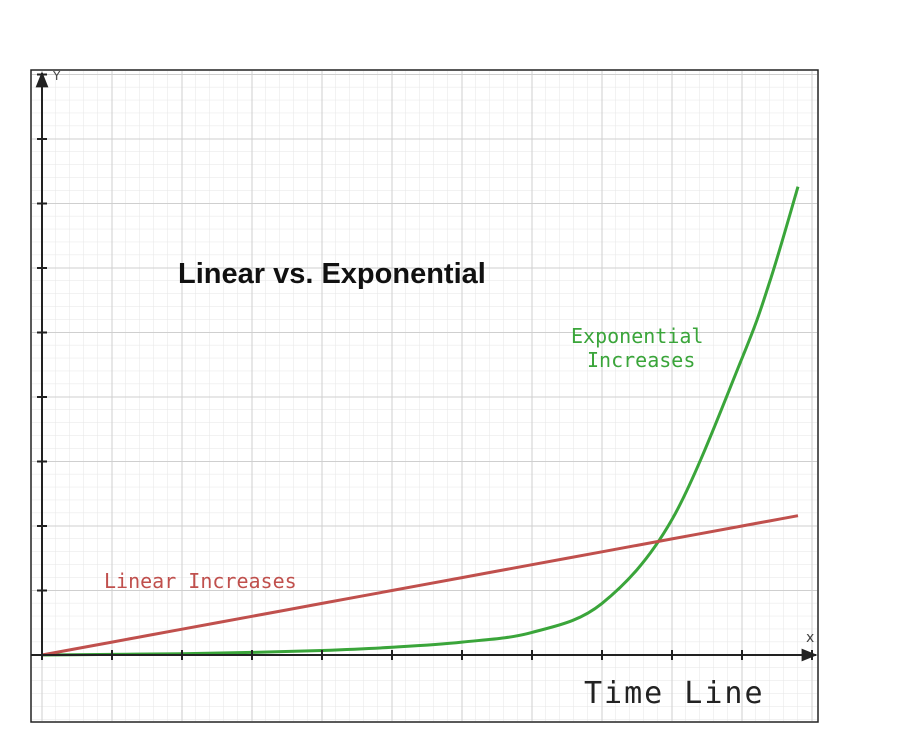  What do you see at coordinates (200, 581) in the screenshot?
I see `annotation: Linear Increases` at bounding box center [200, 581].